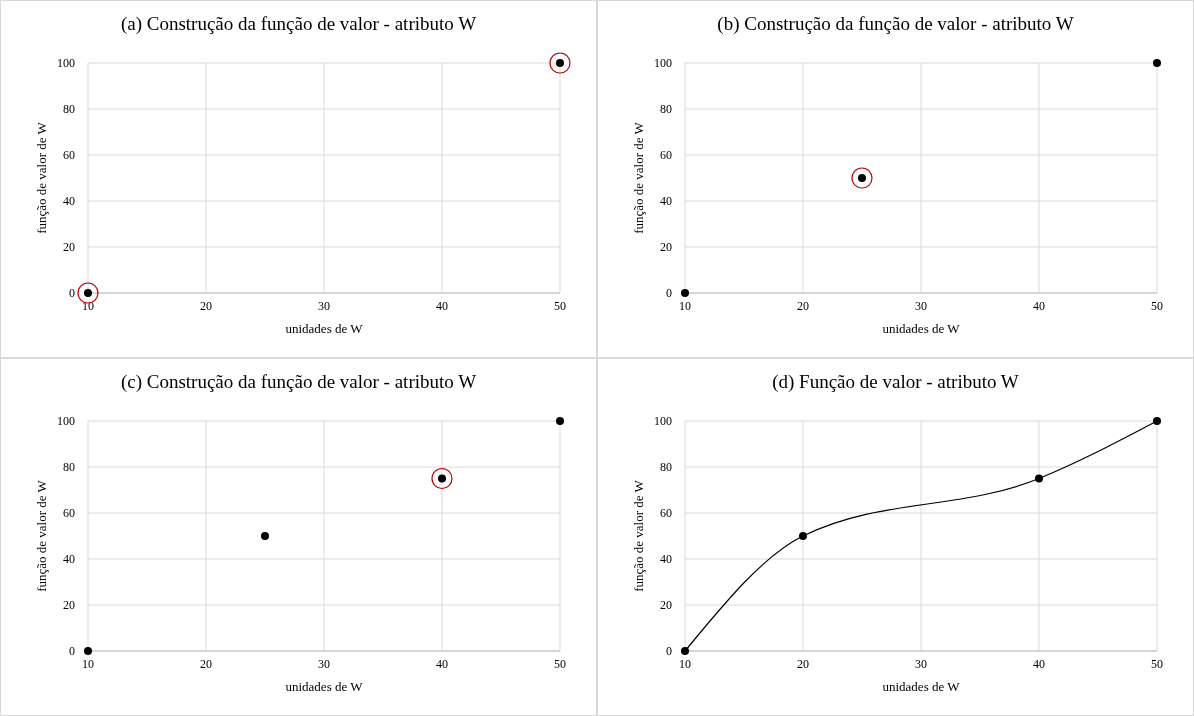  I want to click on chart-title: (a) Construção da função de valor - atributo W, so click(298, 24).